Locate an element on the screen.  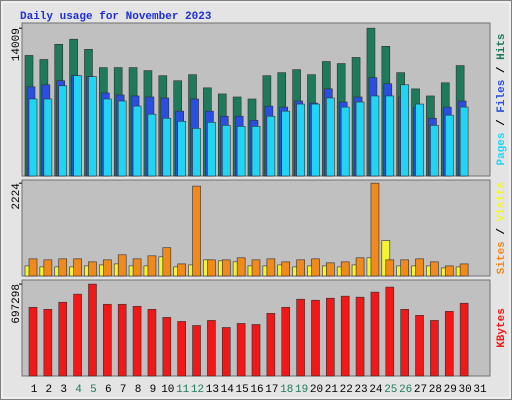
legend-entry: Pages is located at coordinates (502, 149).